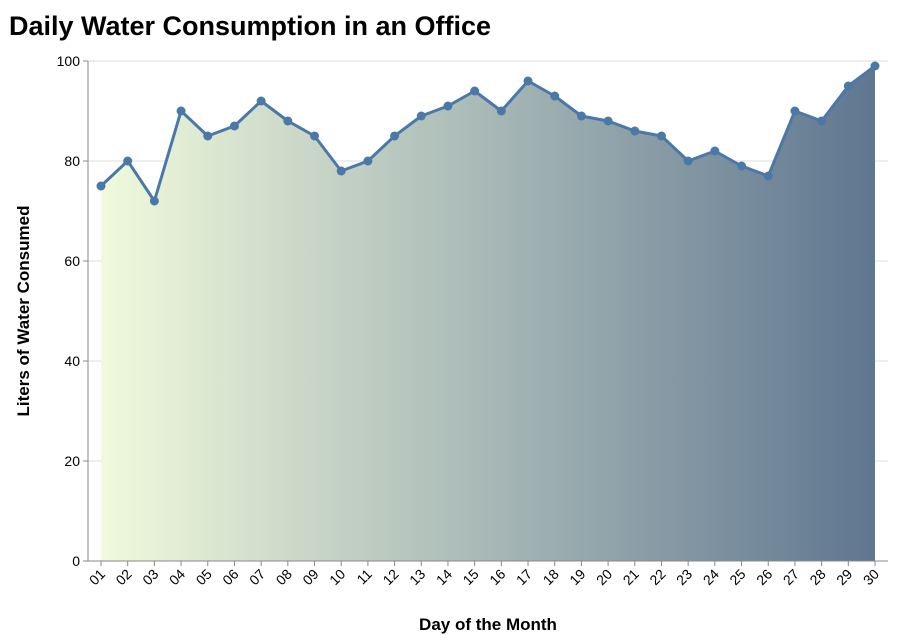  I want to click on x-tick-label: 26, so click(764, 577).